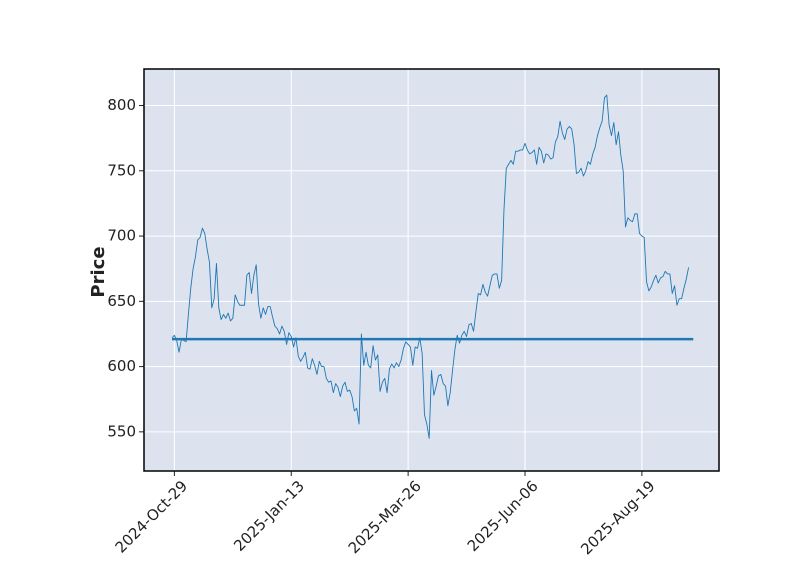  What do you see at coordinates (121, 366) in the screenshot?
I see `y-tick-label: 600` at bounding box center [121, 366].